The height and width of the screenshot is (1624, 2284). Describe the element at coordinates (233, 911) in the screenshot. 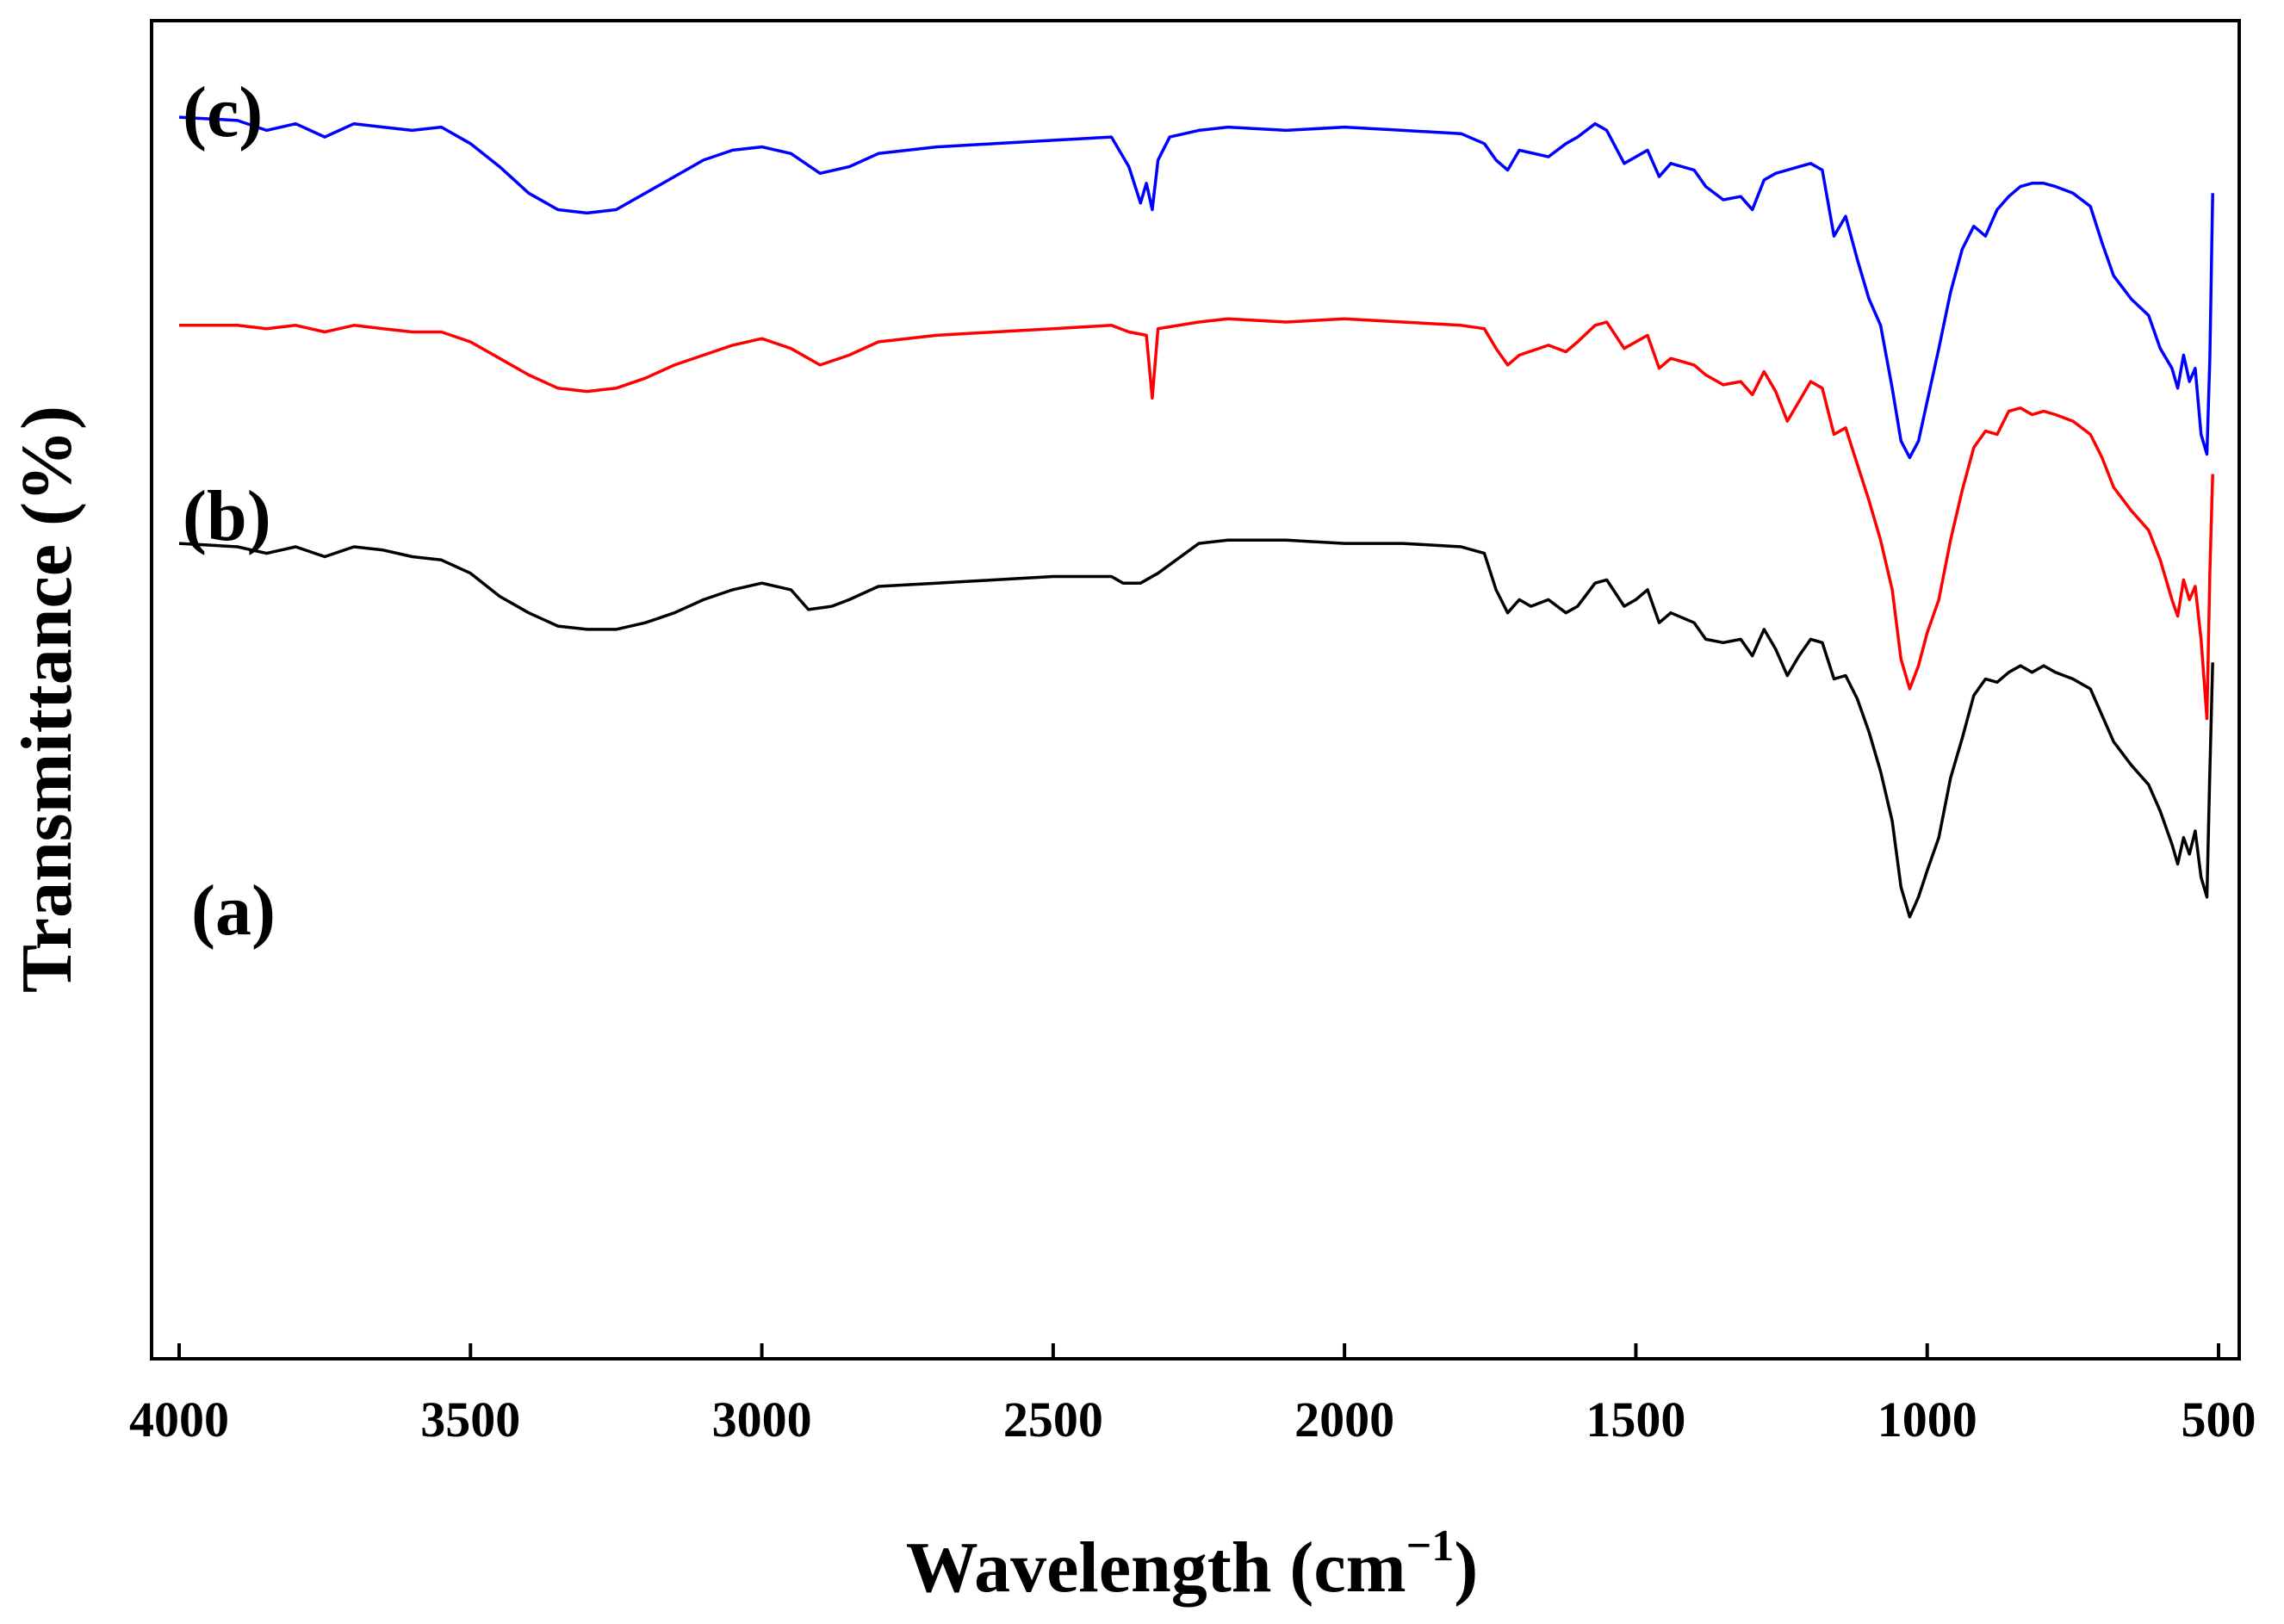

I see `panel-label-a: (a)` at that location.